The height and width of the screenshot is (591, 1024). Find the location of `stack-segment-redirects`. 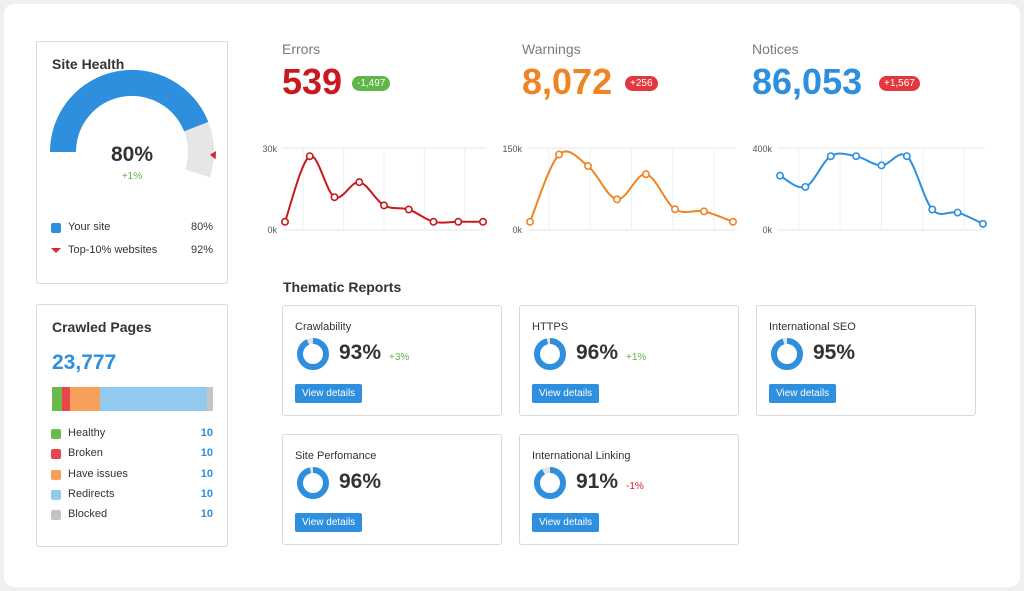

stack-segment-redirects is located at coordinates (153, 399).